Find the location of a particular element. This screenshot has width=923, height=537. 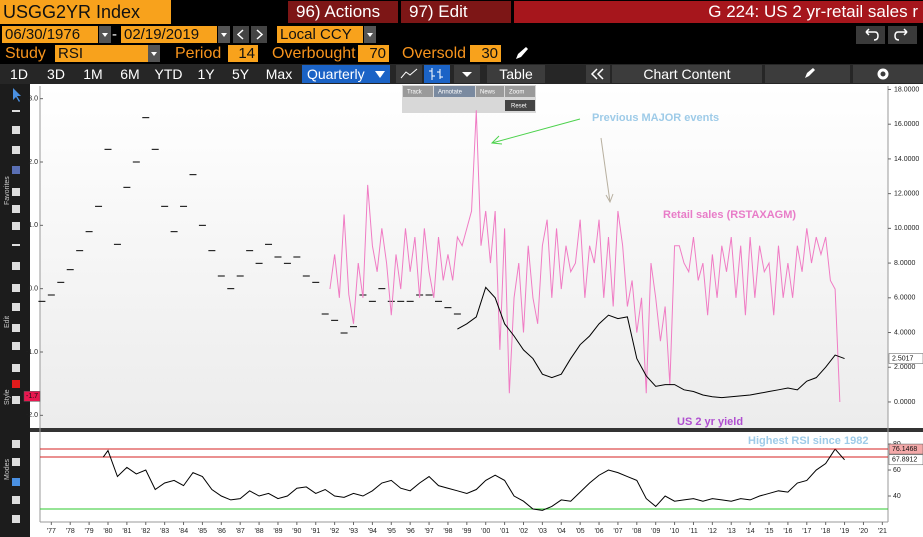

x-tick-label: '84 is located at coordinates (183, 531).